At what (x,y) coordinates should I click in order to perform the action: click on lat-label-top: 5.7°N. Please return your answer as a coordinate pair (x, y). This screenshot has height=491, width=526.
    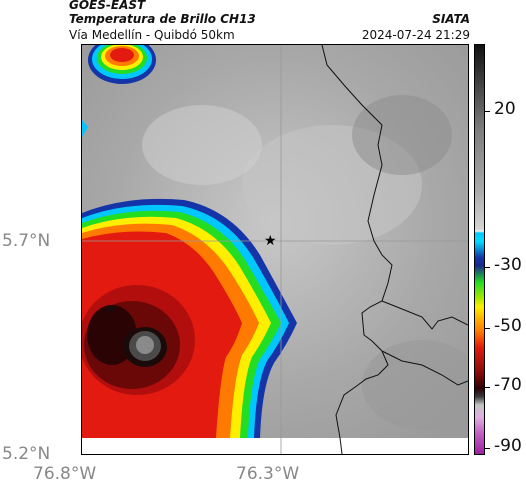
    Looking at the image, I should click on (26, 241).